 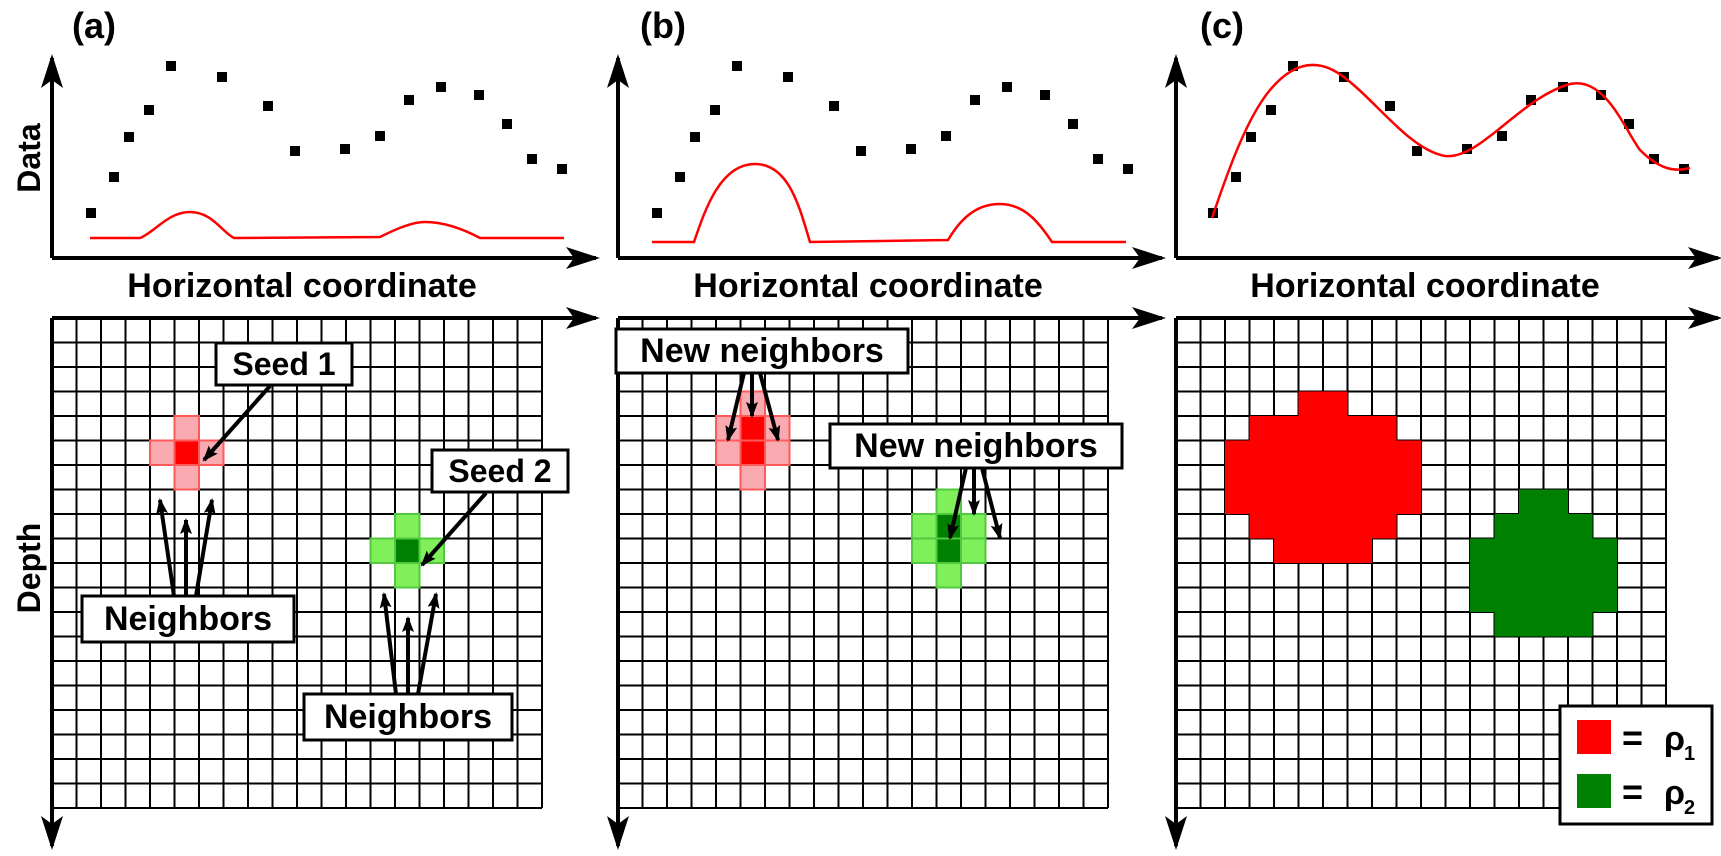 What do you see at coordinates (278, 401) in the screenshot?
I see `callout-seed-1: Seed 1` at bounding box center [278, 401].